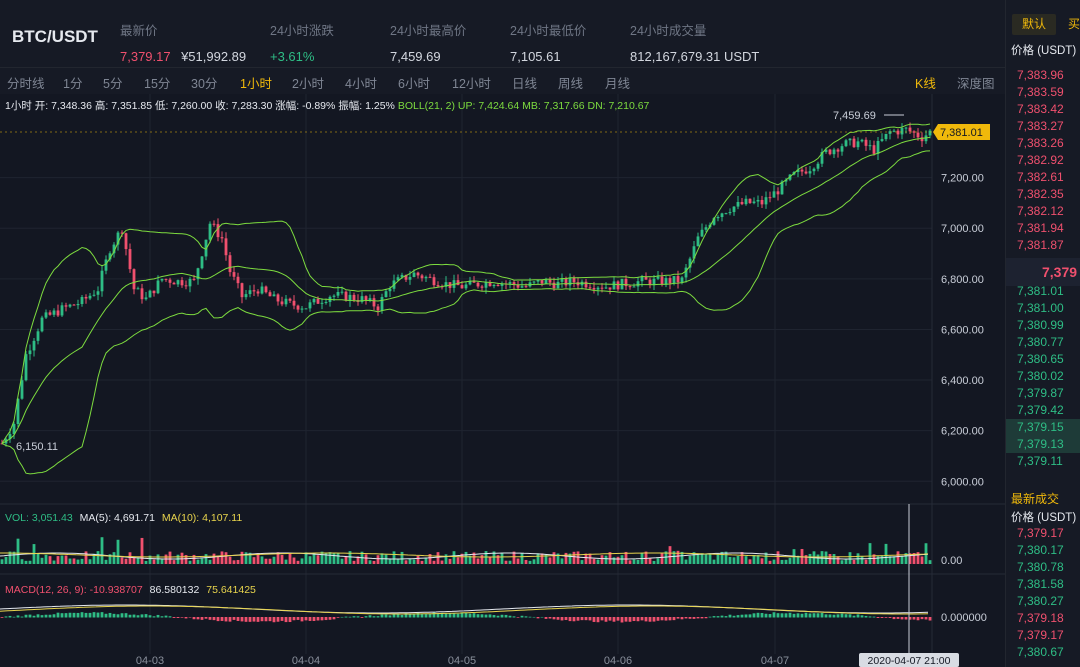 This screenshot has width=1080, height=667. What do you see at coordinates (1040, 160) in the screenshot?
I see `ask-price: 7,382.92` at bounding box center [1040, 160].